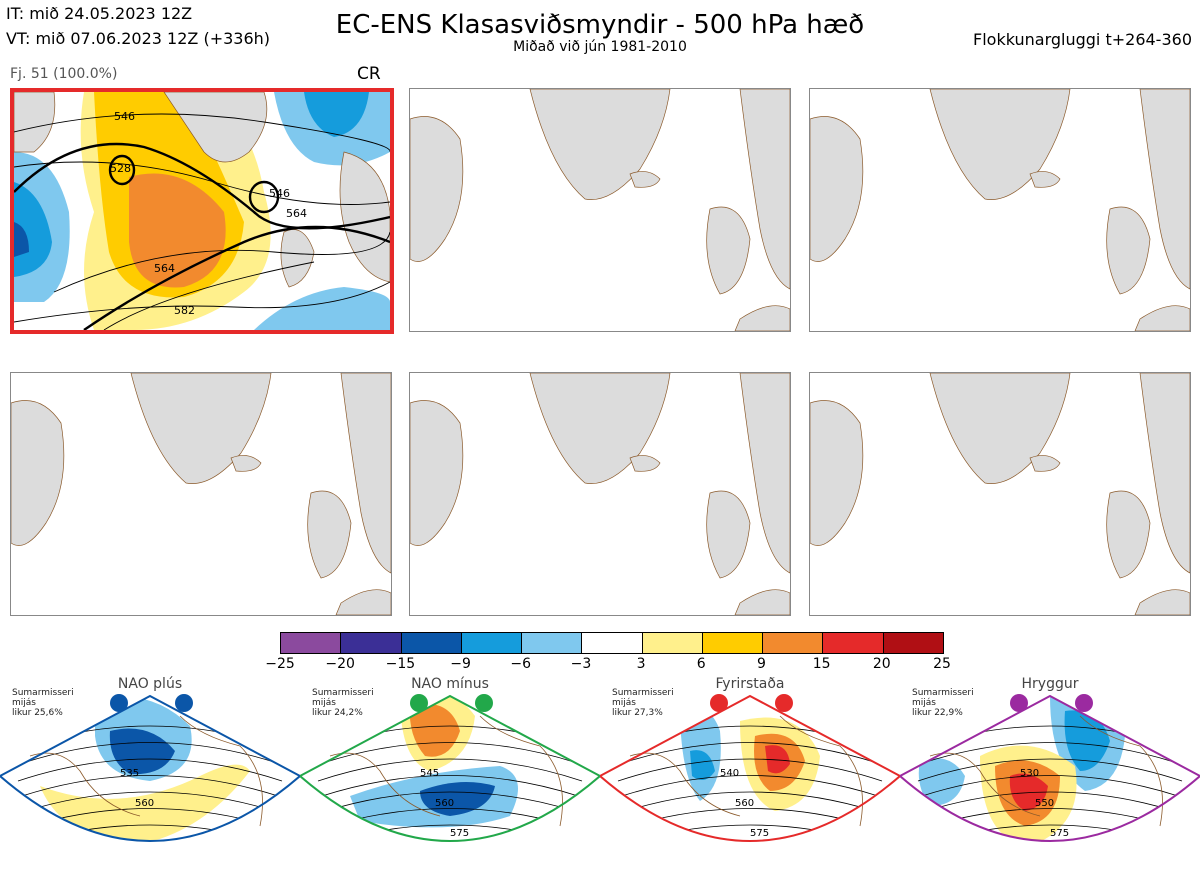 The image size is (1200, 871). What do you see at coordinates (184, 310) in the screenshot?
I see `contour-label-6: 582` at bounding box center [184, 310].